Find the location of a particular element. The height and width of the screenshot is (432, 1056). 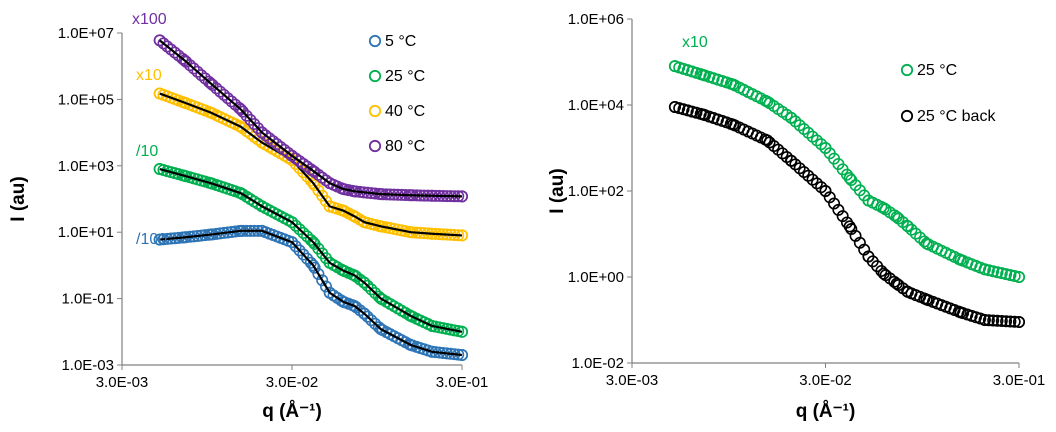

y-tick-label: 1.0E+02 is located at coordinates (596, 191).